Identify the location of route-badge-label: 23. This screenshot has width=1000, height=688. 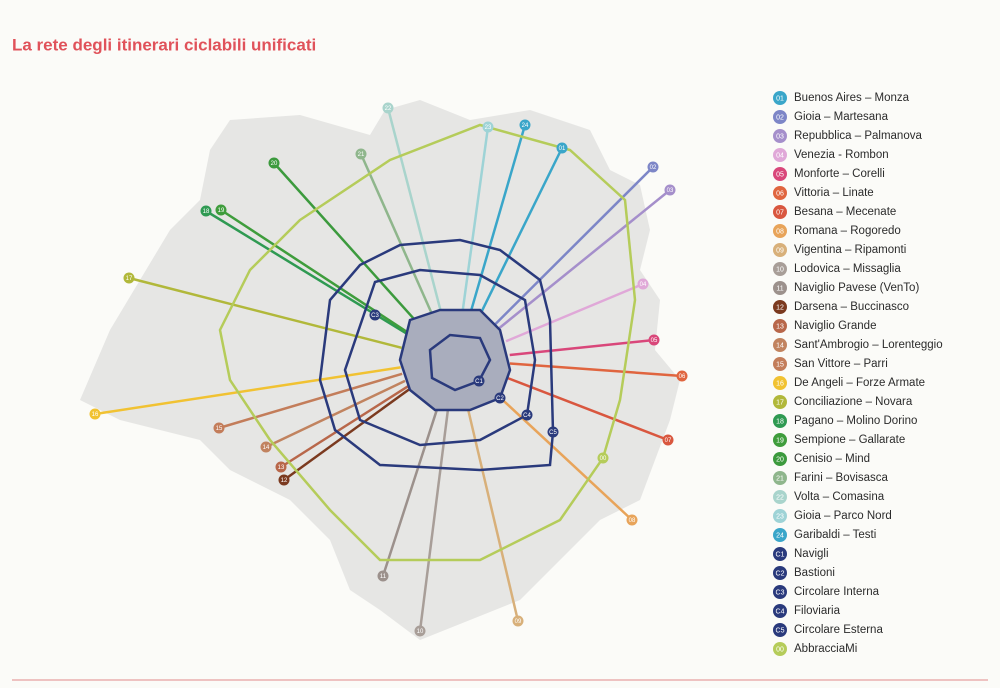
(488, 128).